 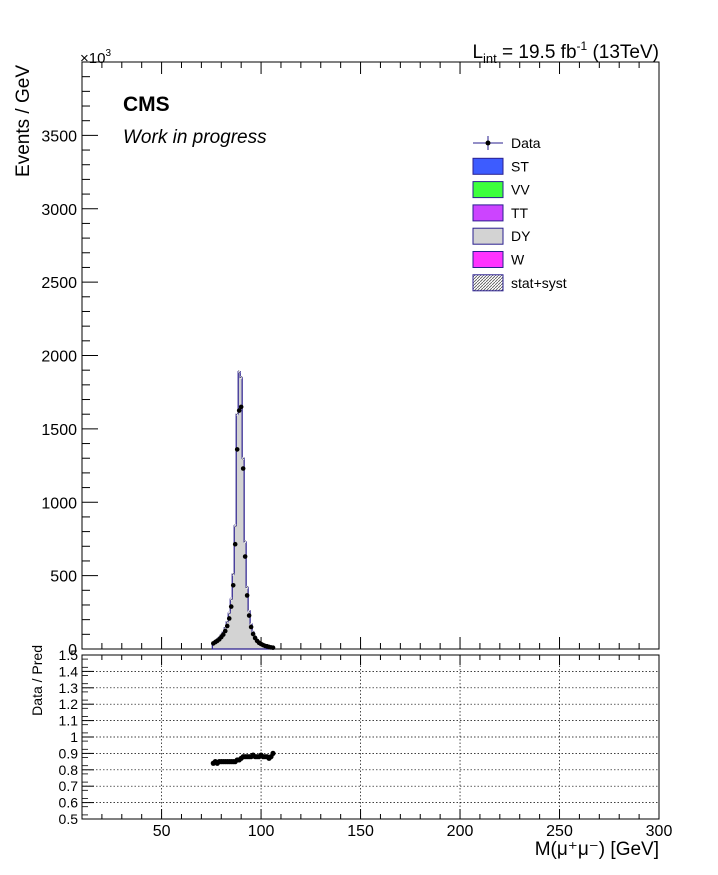 I want to click on y-tick-label: 0, so click(x=72, y=650).